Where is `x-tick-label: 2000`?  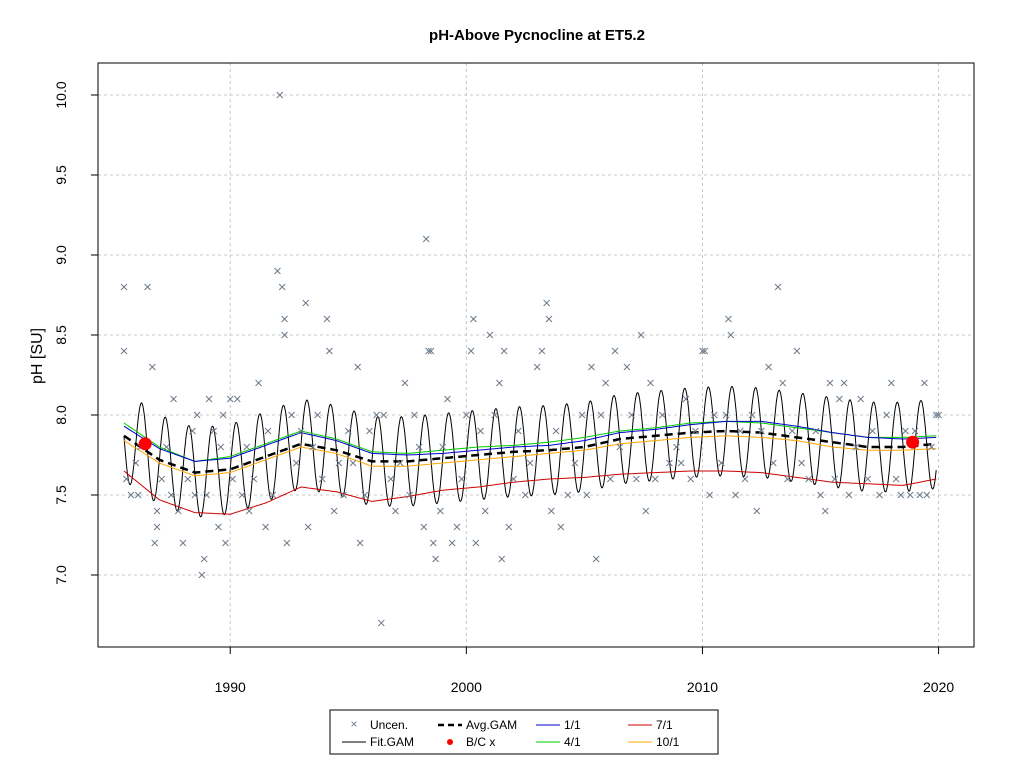
x-tick-label: 2000 is located at coordinates (466, 687).